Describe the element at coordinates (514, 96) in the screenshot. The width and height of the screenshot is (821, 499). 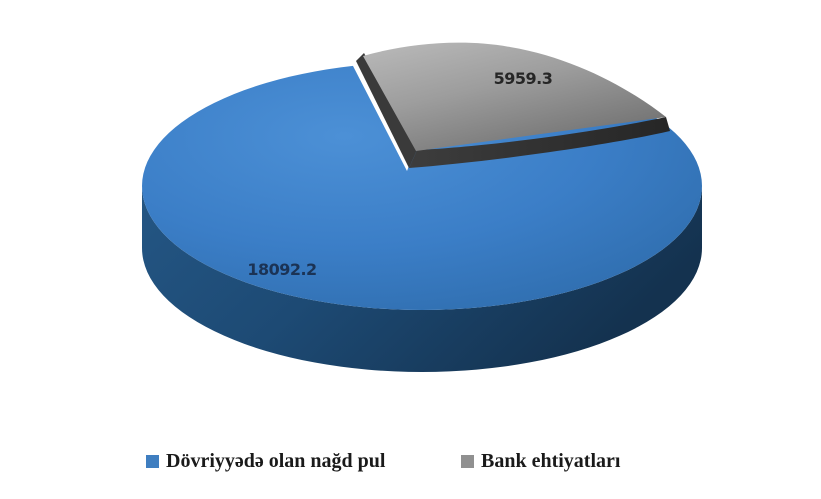
I see `gray-slice-top` at that location.